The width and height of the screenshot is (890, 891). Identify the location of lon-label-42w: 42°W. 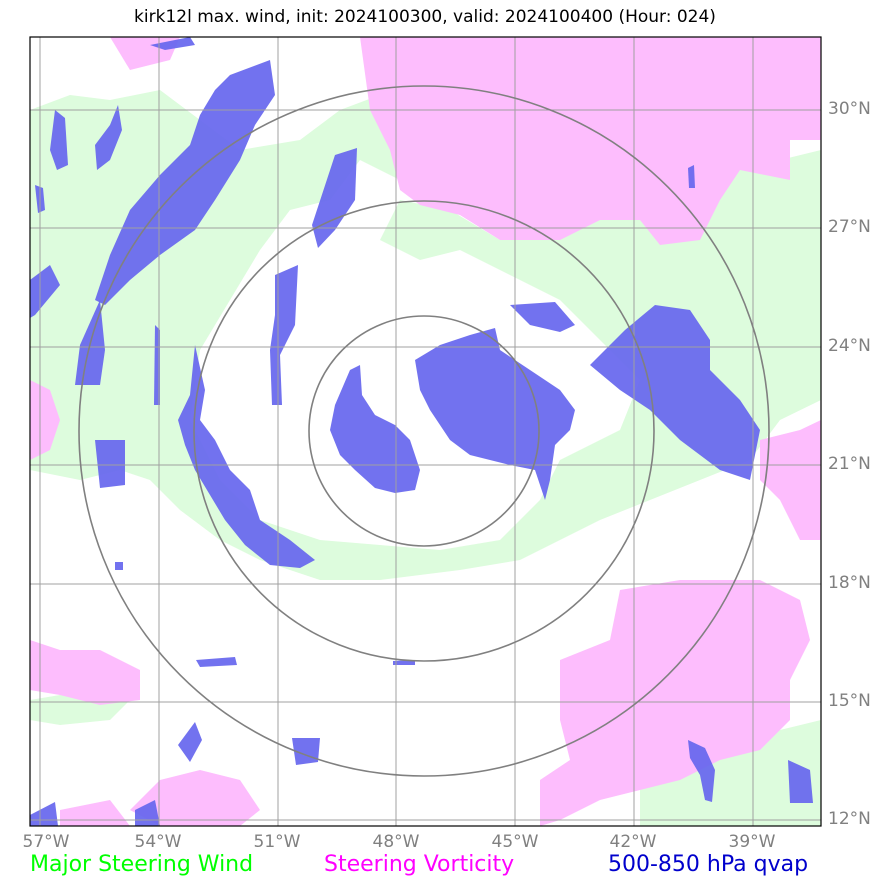
(633, 842).